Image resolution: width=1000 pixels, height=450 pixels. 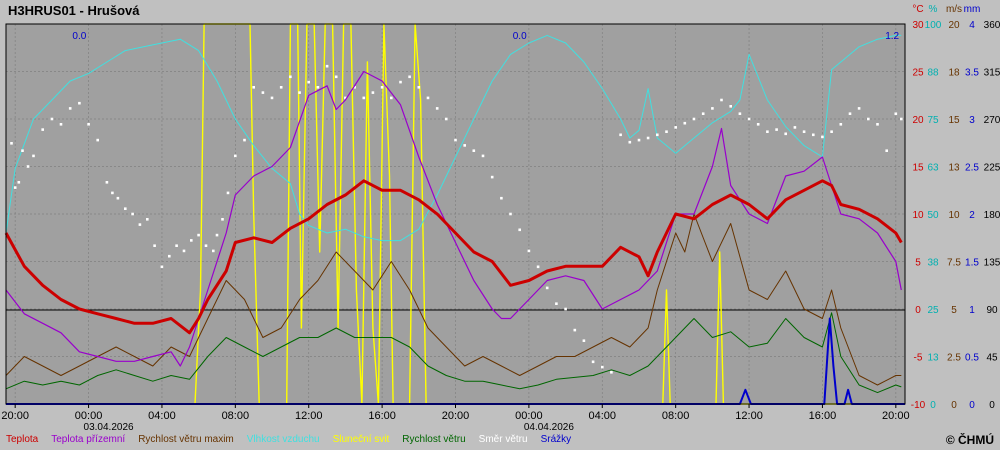 I want to click on copyright-label: © ČHMÚ, so click(x=969, y=440).